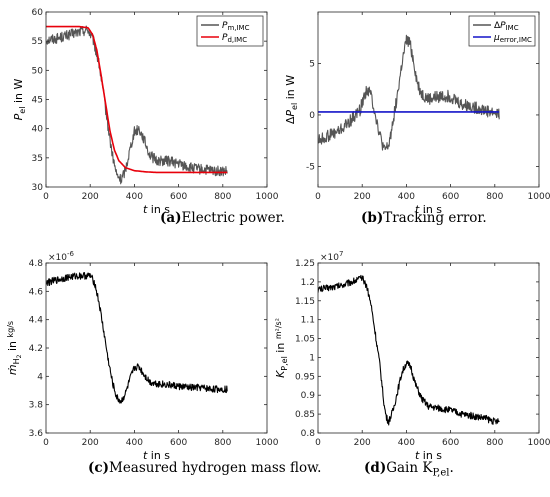 This screenshot has height=497, width=550. I want to click on x-tick-label-d-0: 0, so click(318, 443).